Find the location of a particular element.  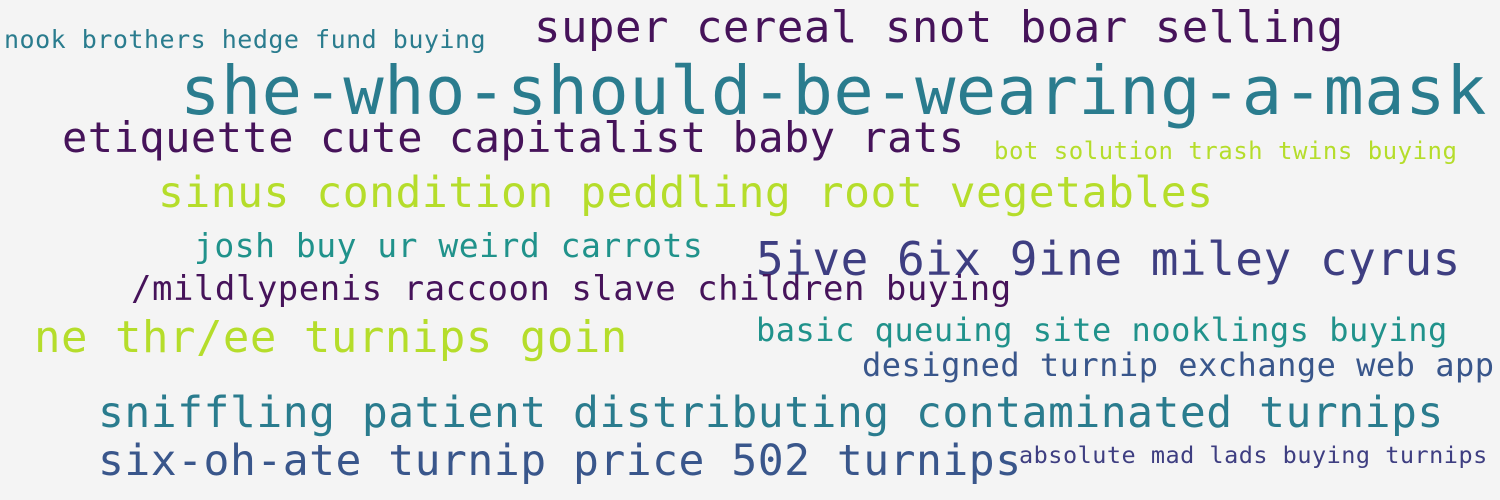

cloud-phrase: sinus condition peddling root vegetables is located at coordinates (686, 193).